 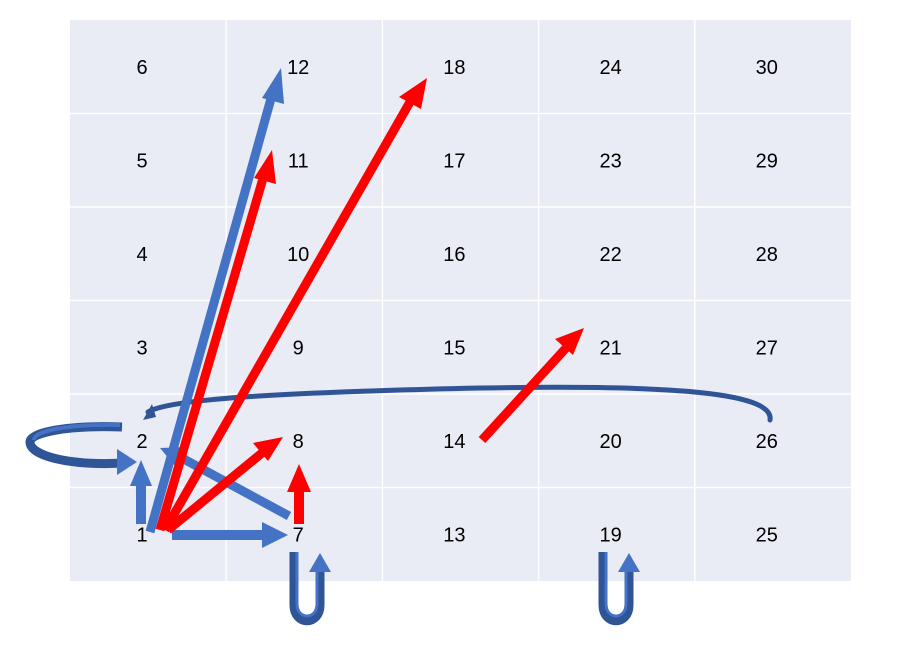 I want to click on cell-label-1: 1, so click(x=141, y=536).